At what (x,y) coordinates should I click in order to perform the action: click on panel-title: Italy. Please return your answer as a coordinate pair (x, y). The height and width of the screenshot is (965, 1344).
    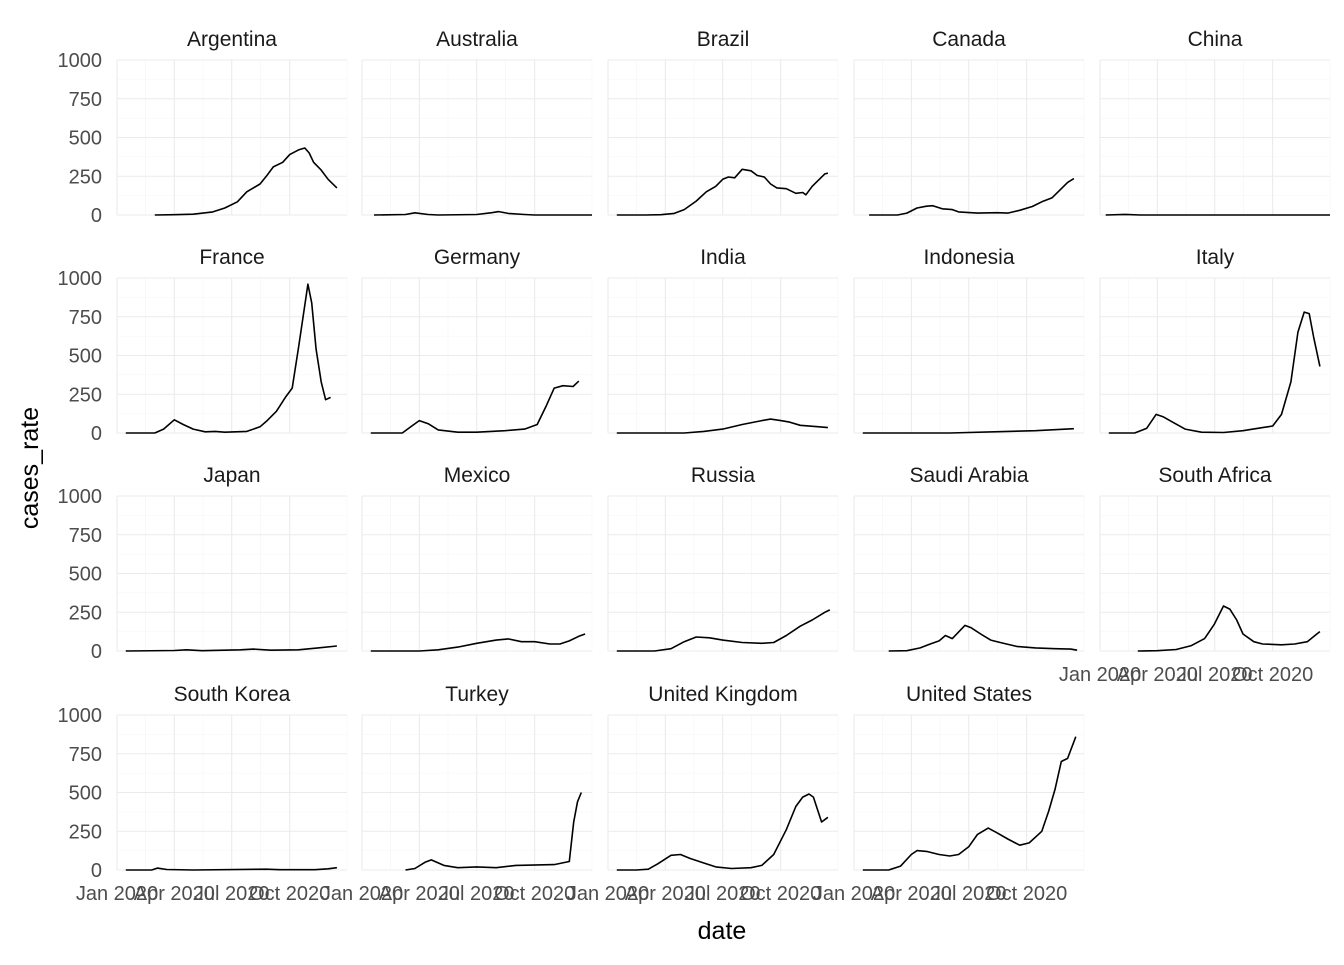
    Looking at the image, I should click on (1215, 257).